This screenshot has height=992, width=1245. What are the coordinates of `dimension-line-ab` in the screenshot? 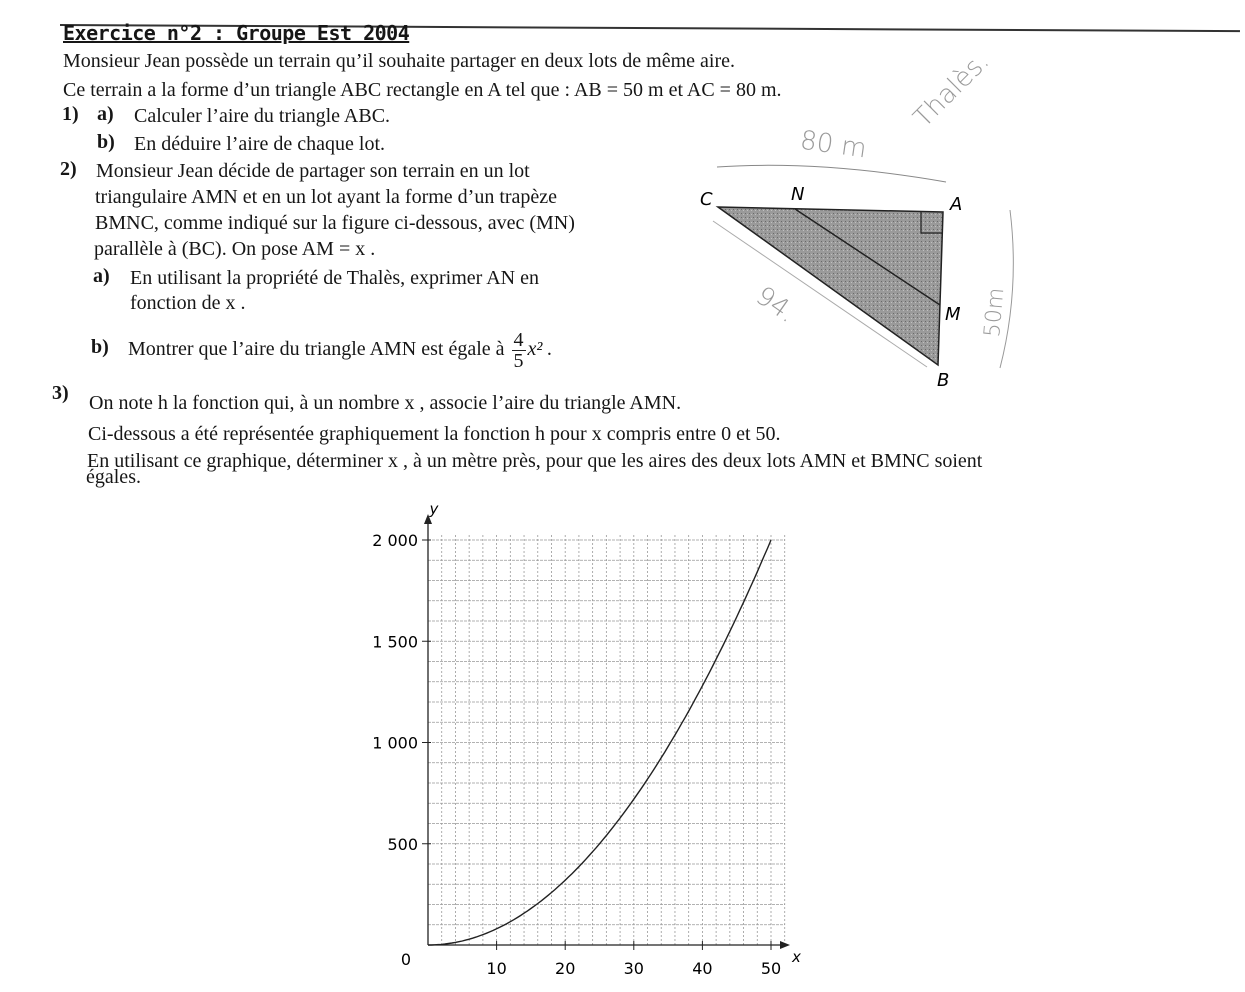 It's located at (1006, 289).